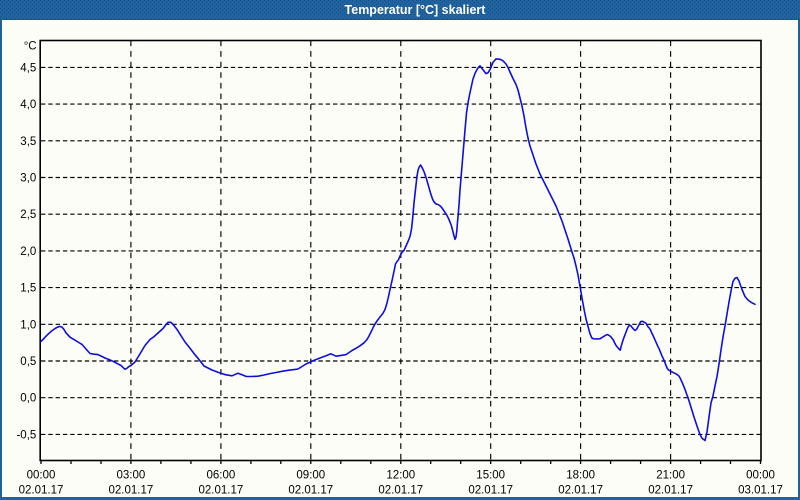 The image size is (800, 500). What do you see at coordinates (28, 289) in the screenshot?
I see `svg-text: 1,5` at bounding box center [28, 289].